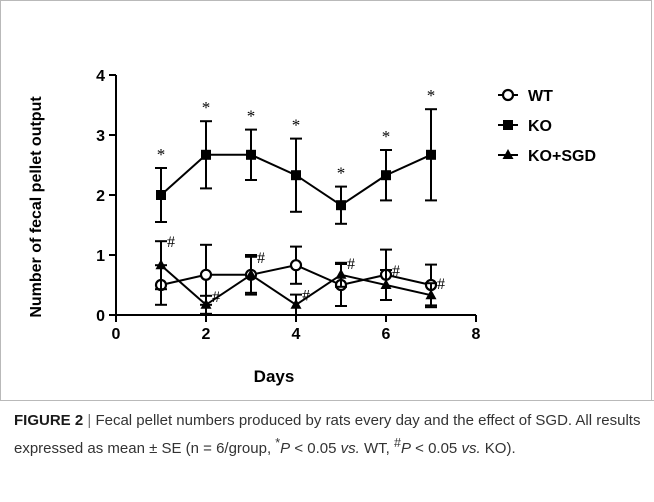 The height and width of the screenshot is (502, 654). I want to click on series-ko: * * * * * * *, so click(296, 155).